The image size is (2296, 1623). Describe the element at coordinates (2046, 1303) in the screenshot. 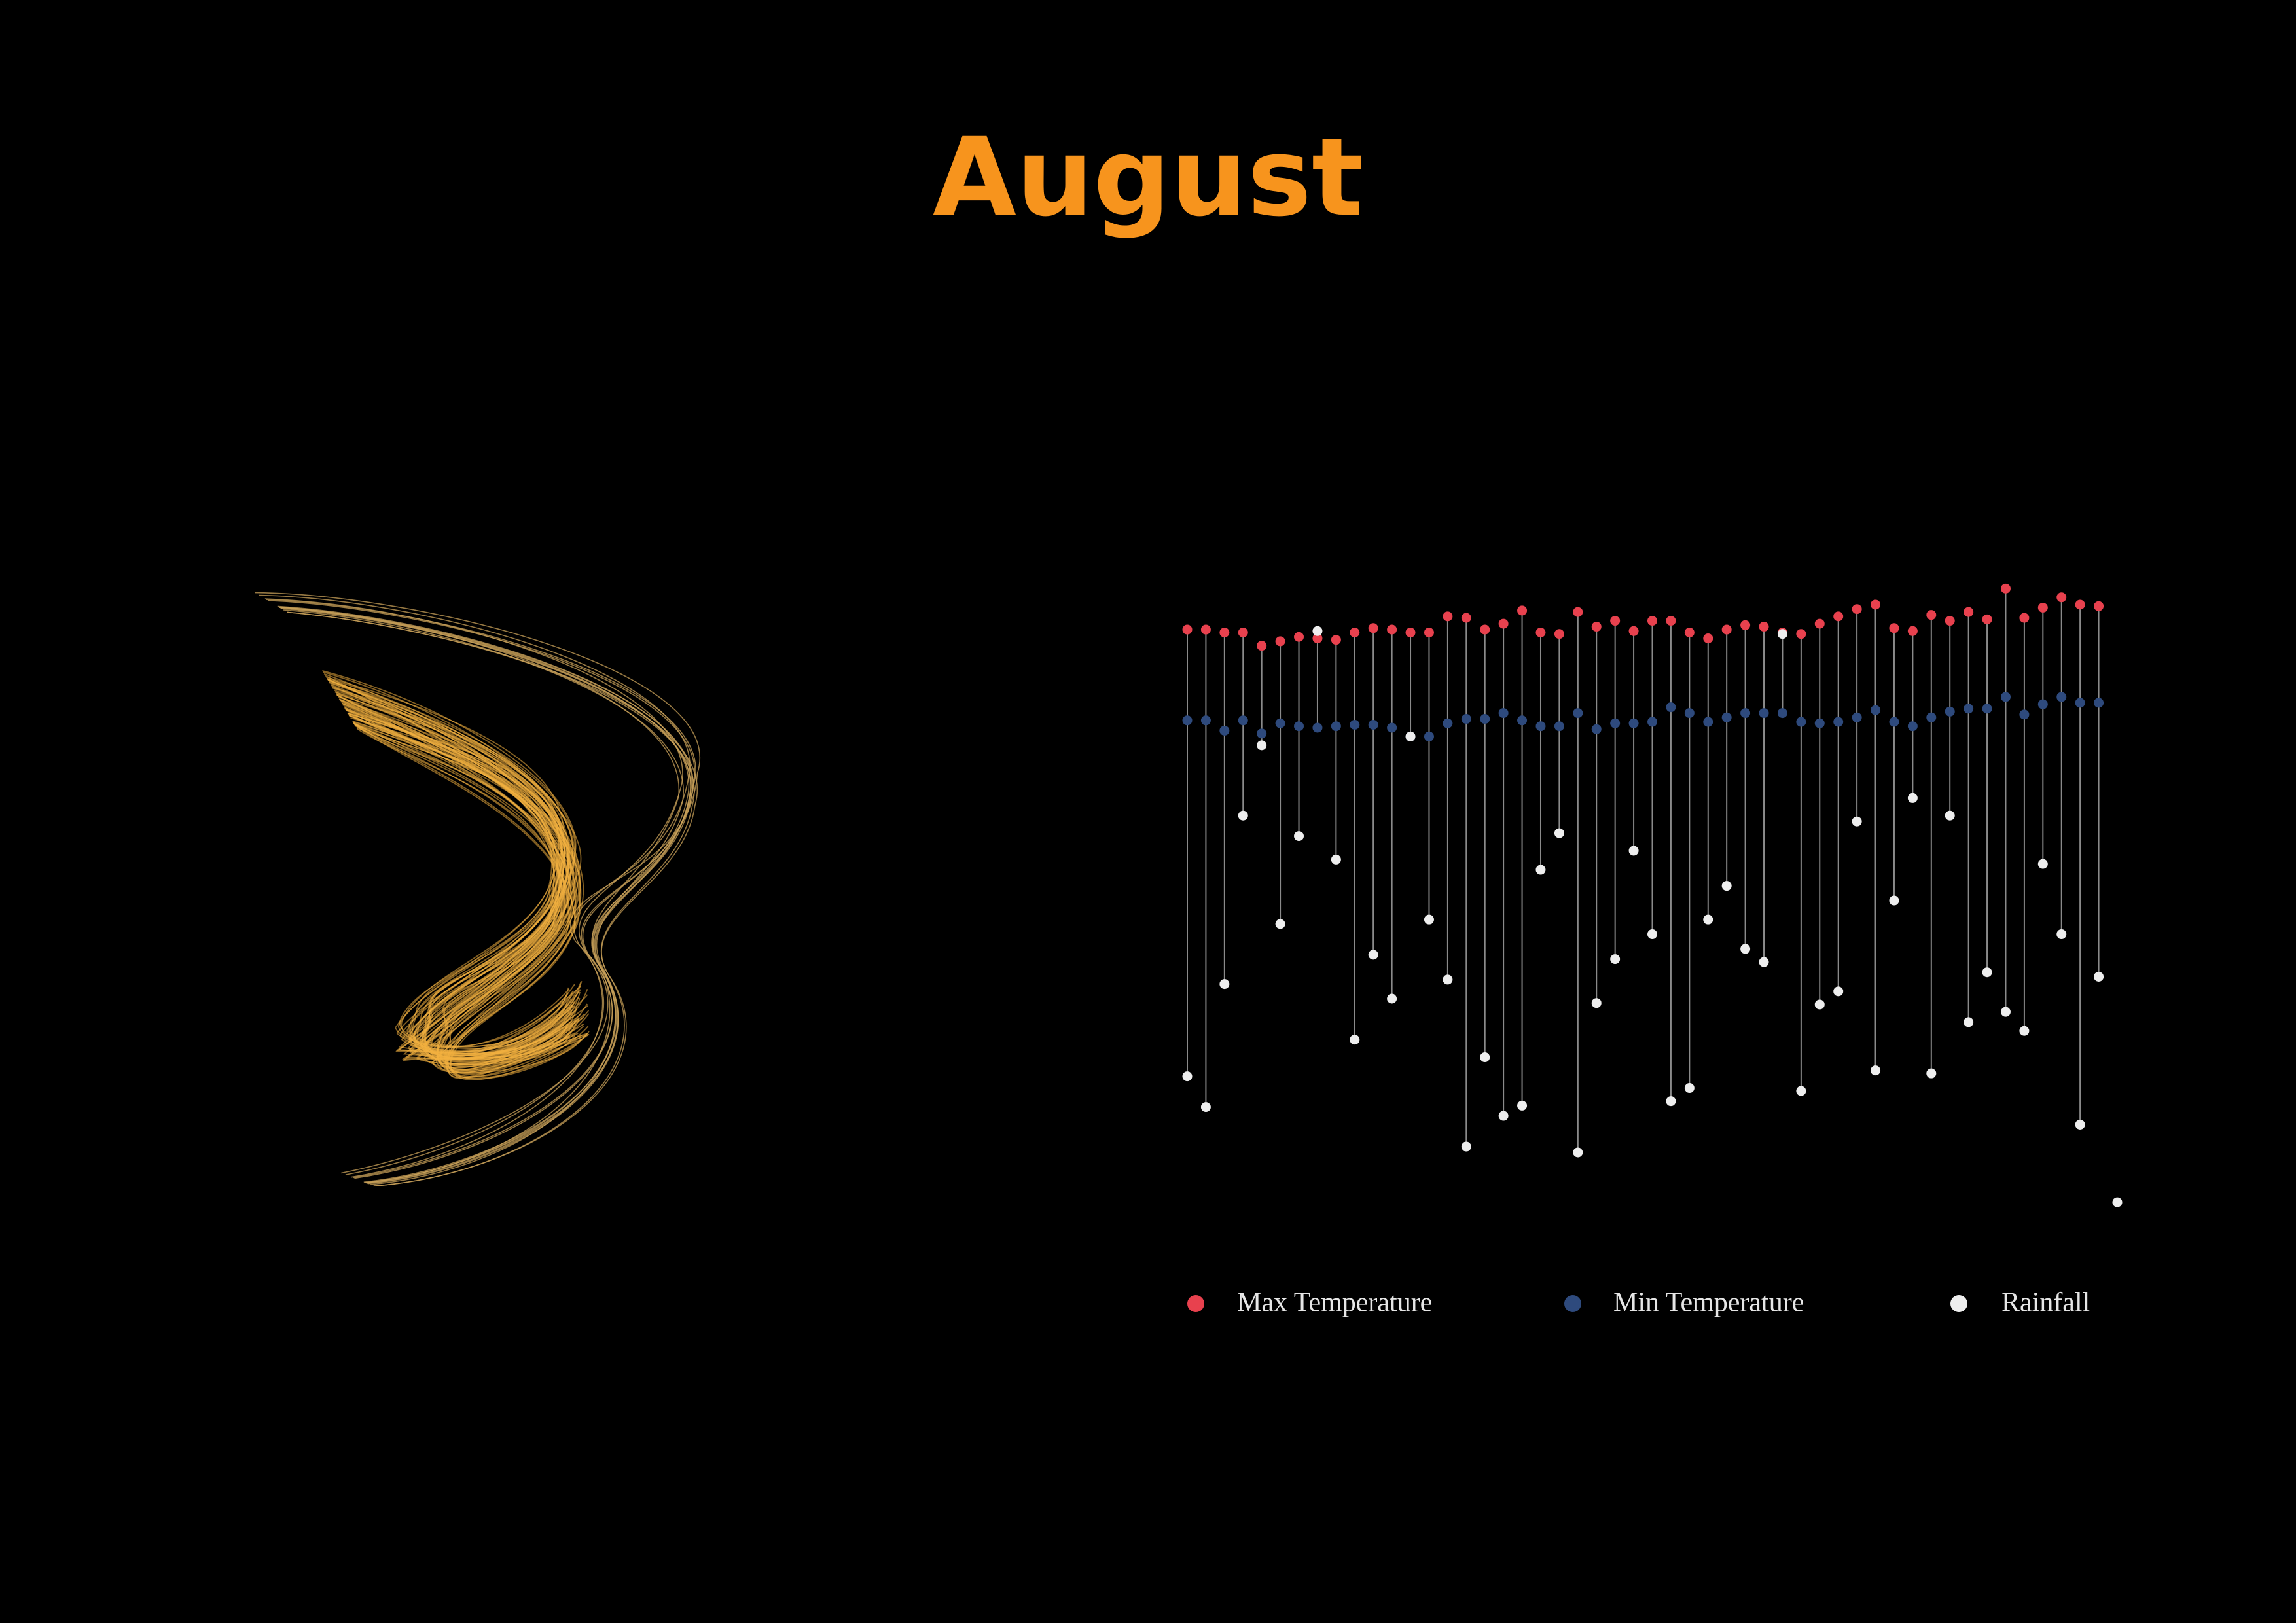

I see `legend-label: Rainfall` at that location.